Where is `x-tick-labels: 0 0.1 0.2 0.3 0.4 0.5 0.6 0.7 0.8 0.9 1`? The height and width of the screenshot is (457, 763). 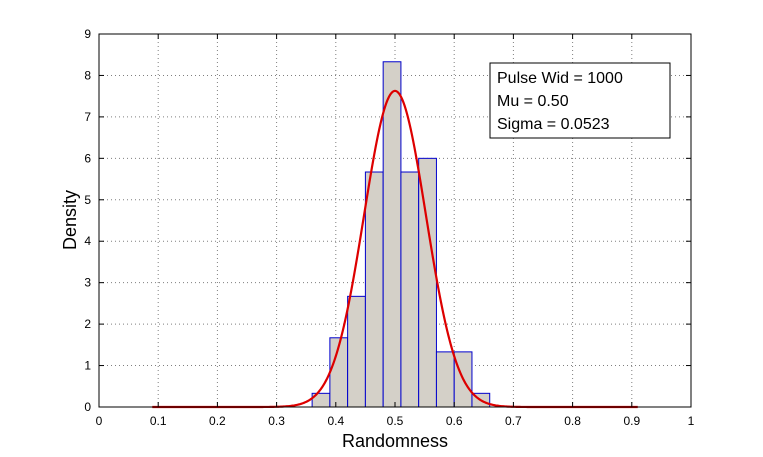
x-tick-labels: 0 0.1 0.2 0.3 0.4 0.5 0.6 0.7 0.8 0.9 1 is located at coordinates (395, 421).